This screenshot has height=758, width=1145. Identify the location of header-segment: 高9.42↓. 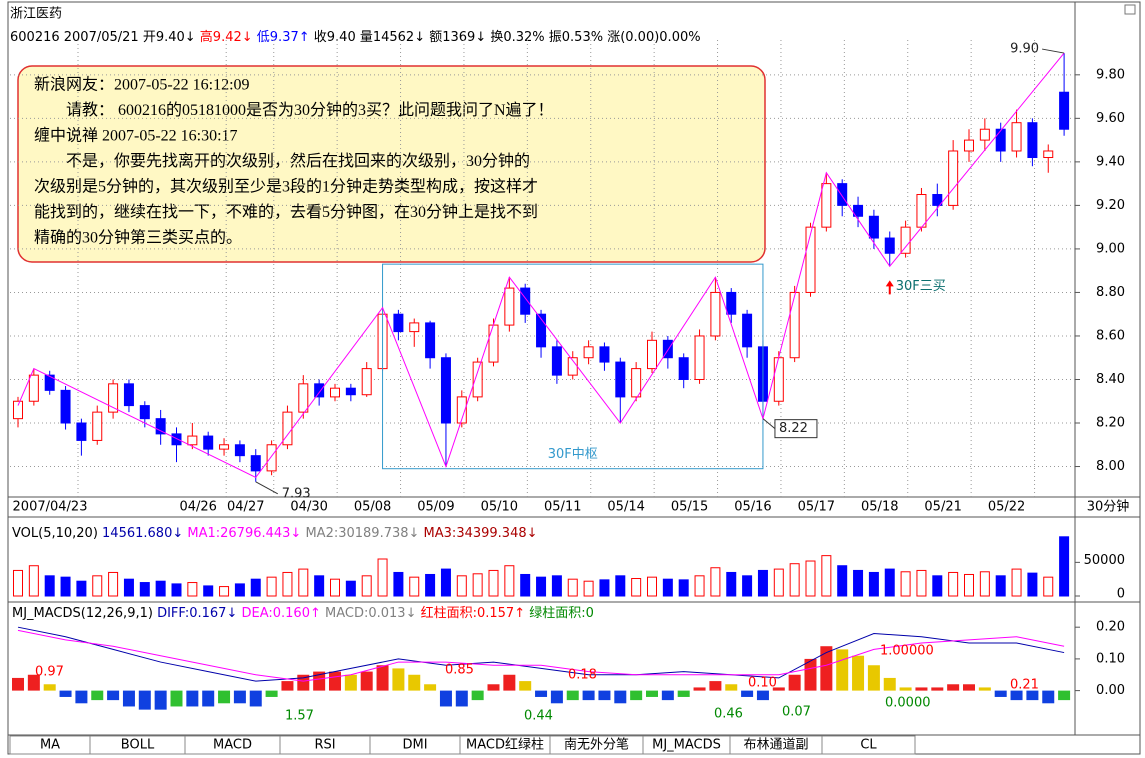
(224, 37).